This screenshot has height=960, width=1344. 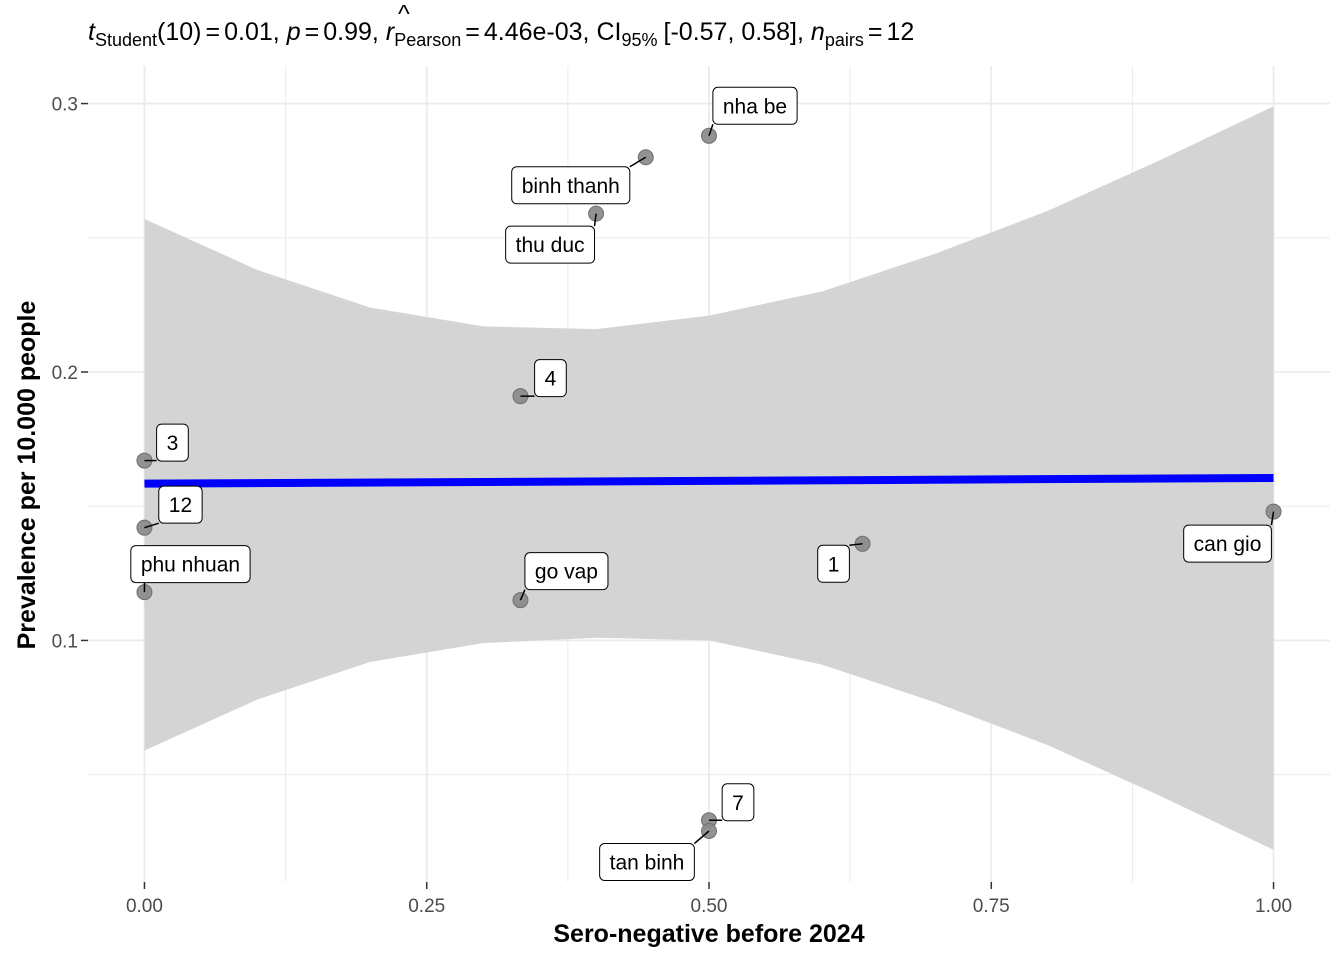 I want to click on n-sub: pairs, so click(x=844, y=40).